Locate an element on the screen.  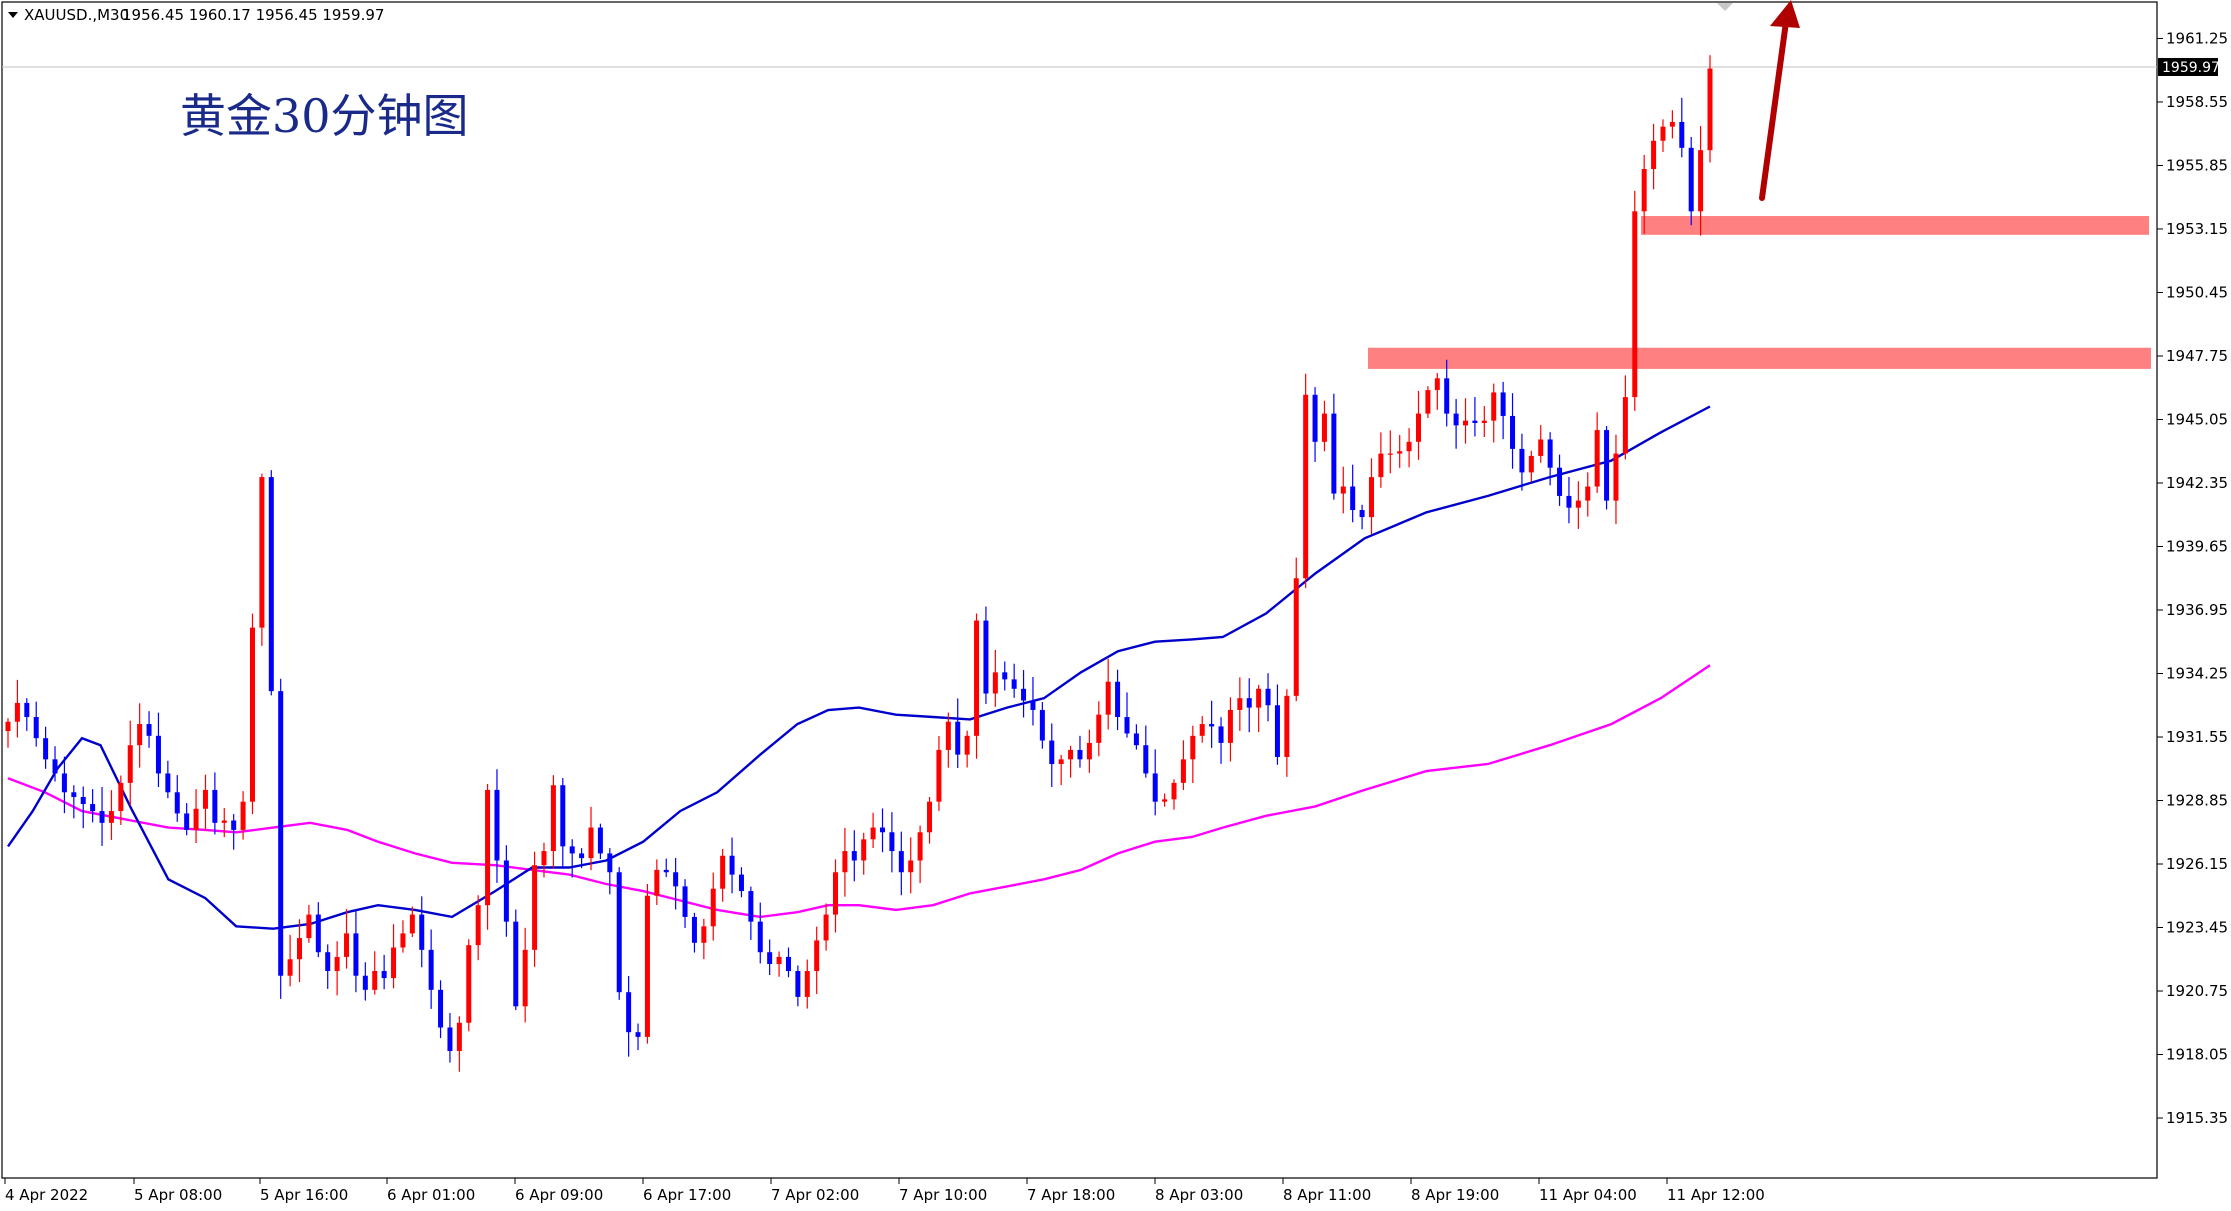
y-tick-label: 1934.25 is located at coordinates (2197, 673).